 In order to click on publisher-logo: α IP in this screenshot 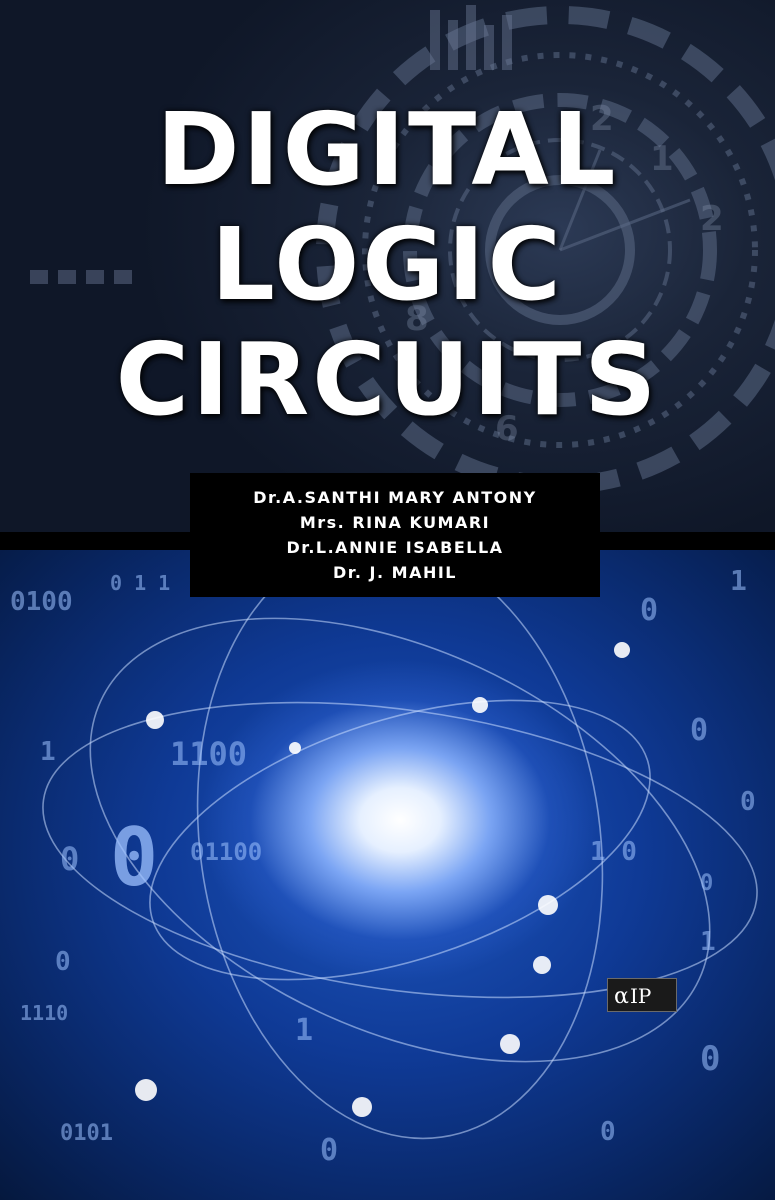, I will do `click(642, 995)`.